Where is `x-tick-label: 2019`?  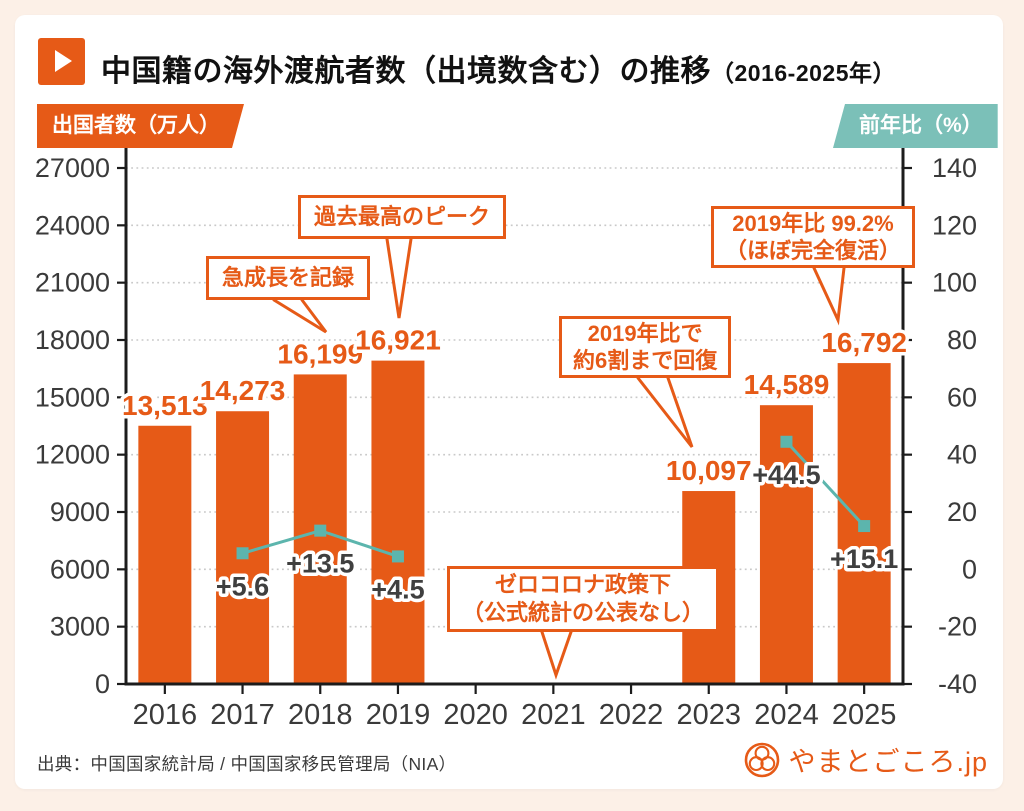 x-tick-label: 2019 is located at coordinates (398, 715).